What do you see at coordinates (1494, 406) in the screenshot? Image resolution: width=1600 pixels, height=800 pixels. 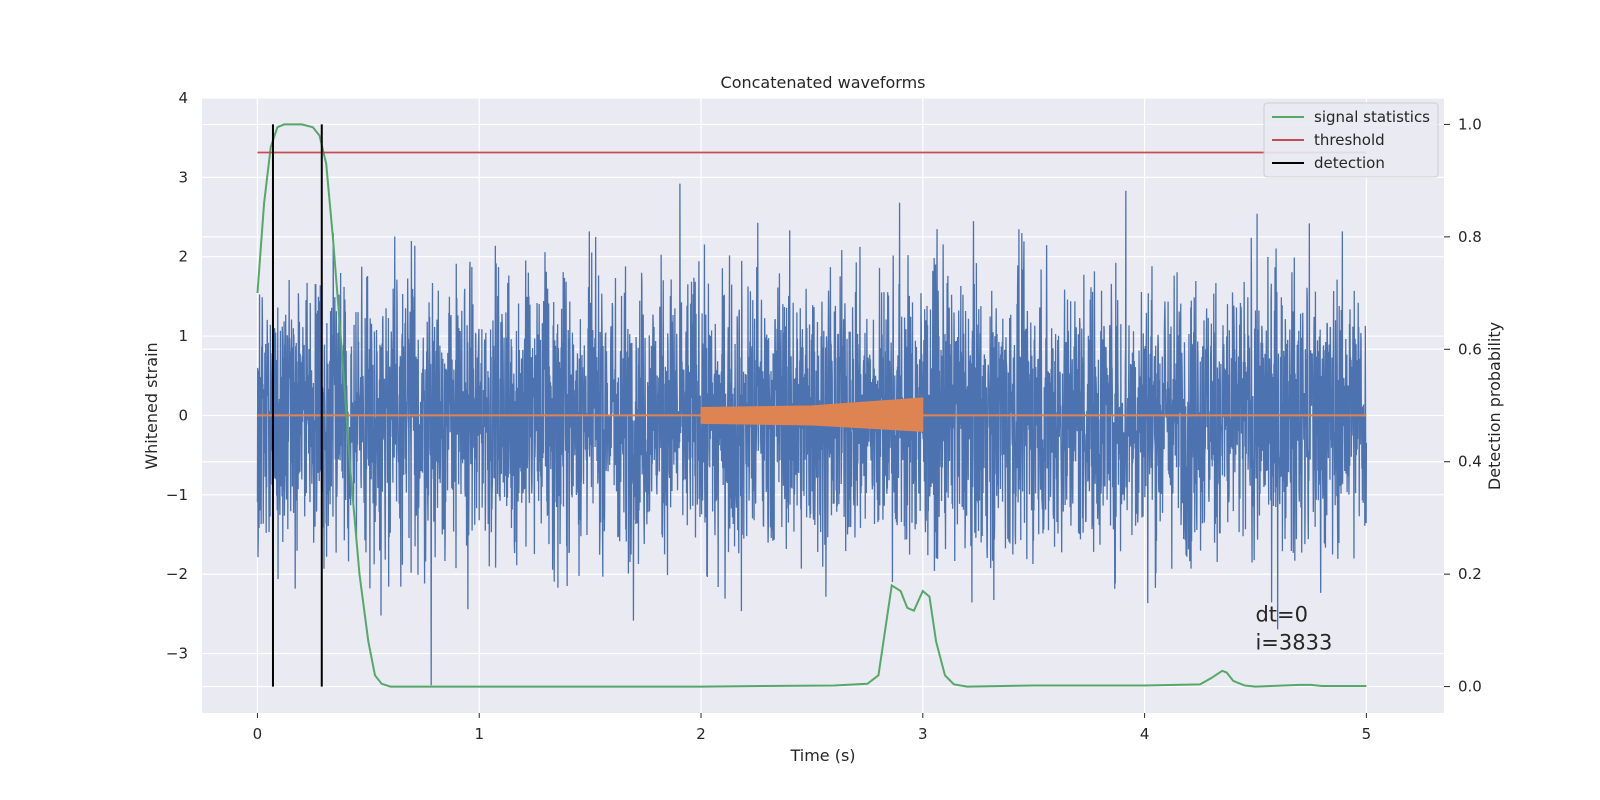 I see `y-axis-label-right: Detection probability` at bounding box center [1494, 406].